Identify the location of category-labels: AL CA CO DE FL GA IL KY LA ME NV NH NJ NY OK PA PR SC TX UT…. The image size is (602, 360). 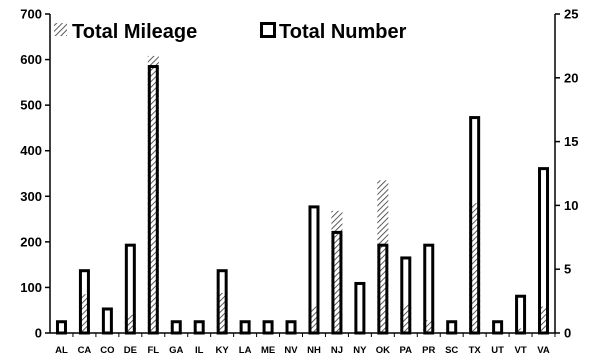
(302, 350).